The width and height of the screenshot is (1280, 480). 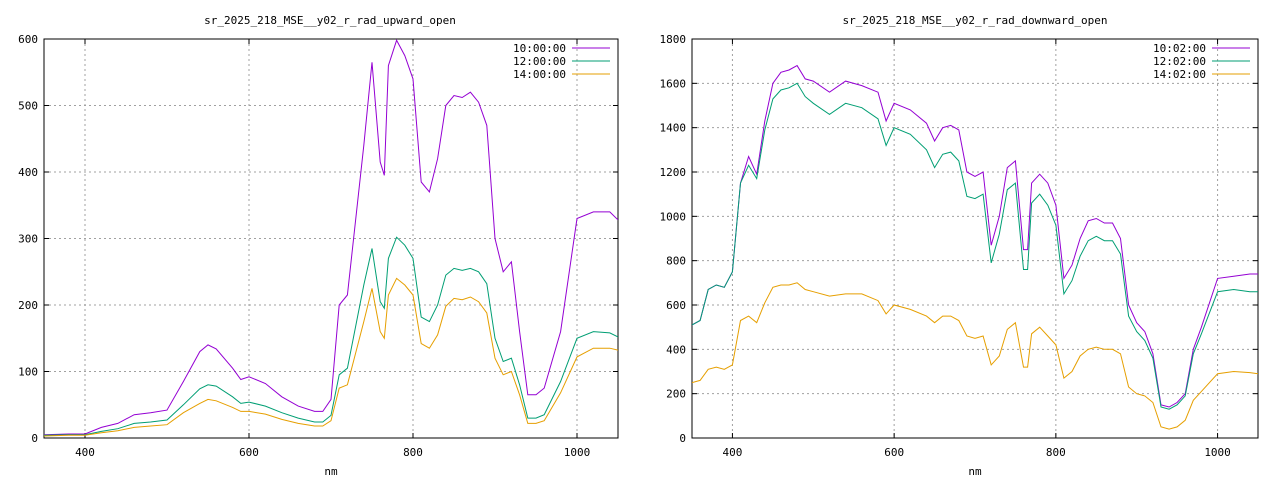 I want to click on chart-title: sr_2025_218_MSE__y02_r_rad_downward_open, so click(x=975, y=20).